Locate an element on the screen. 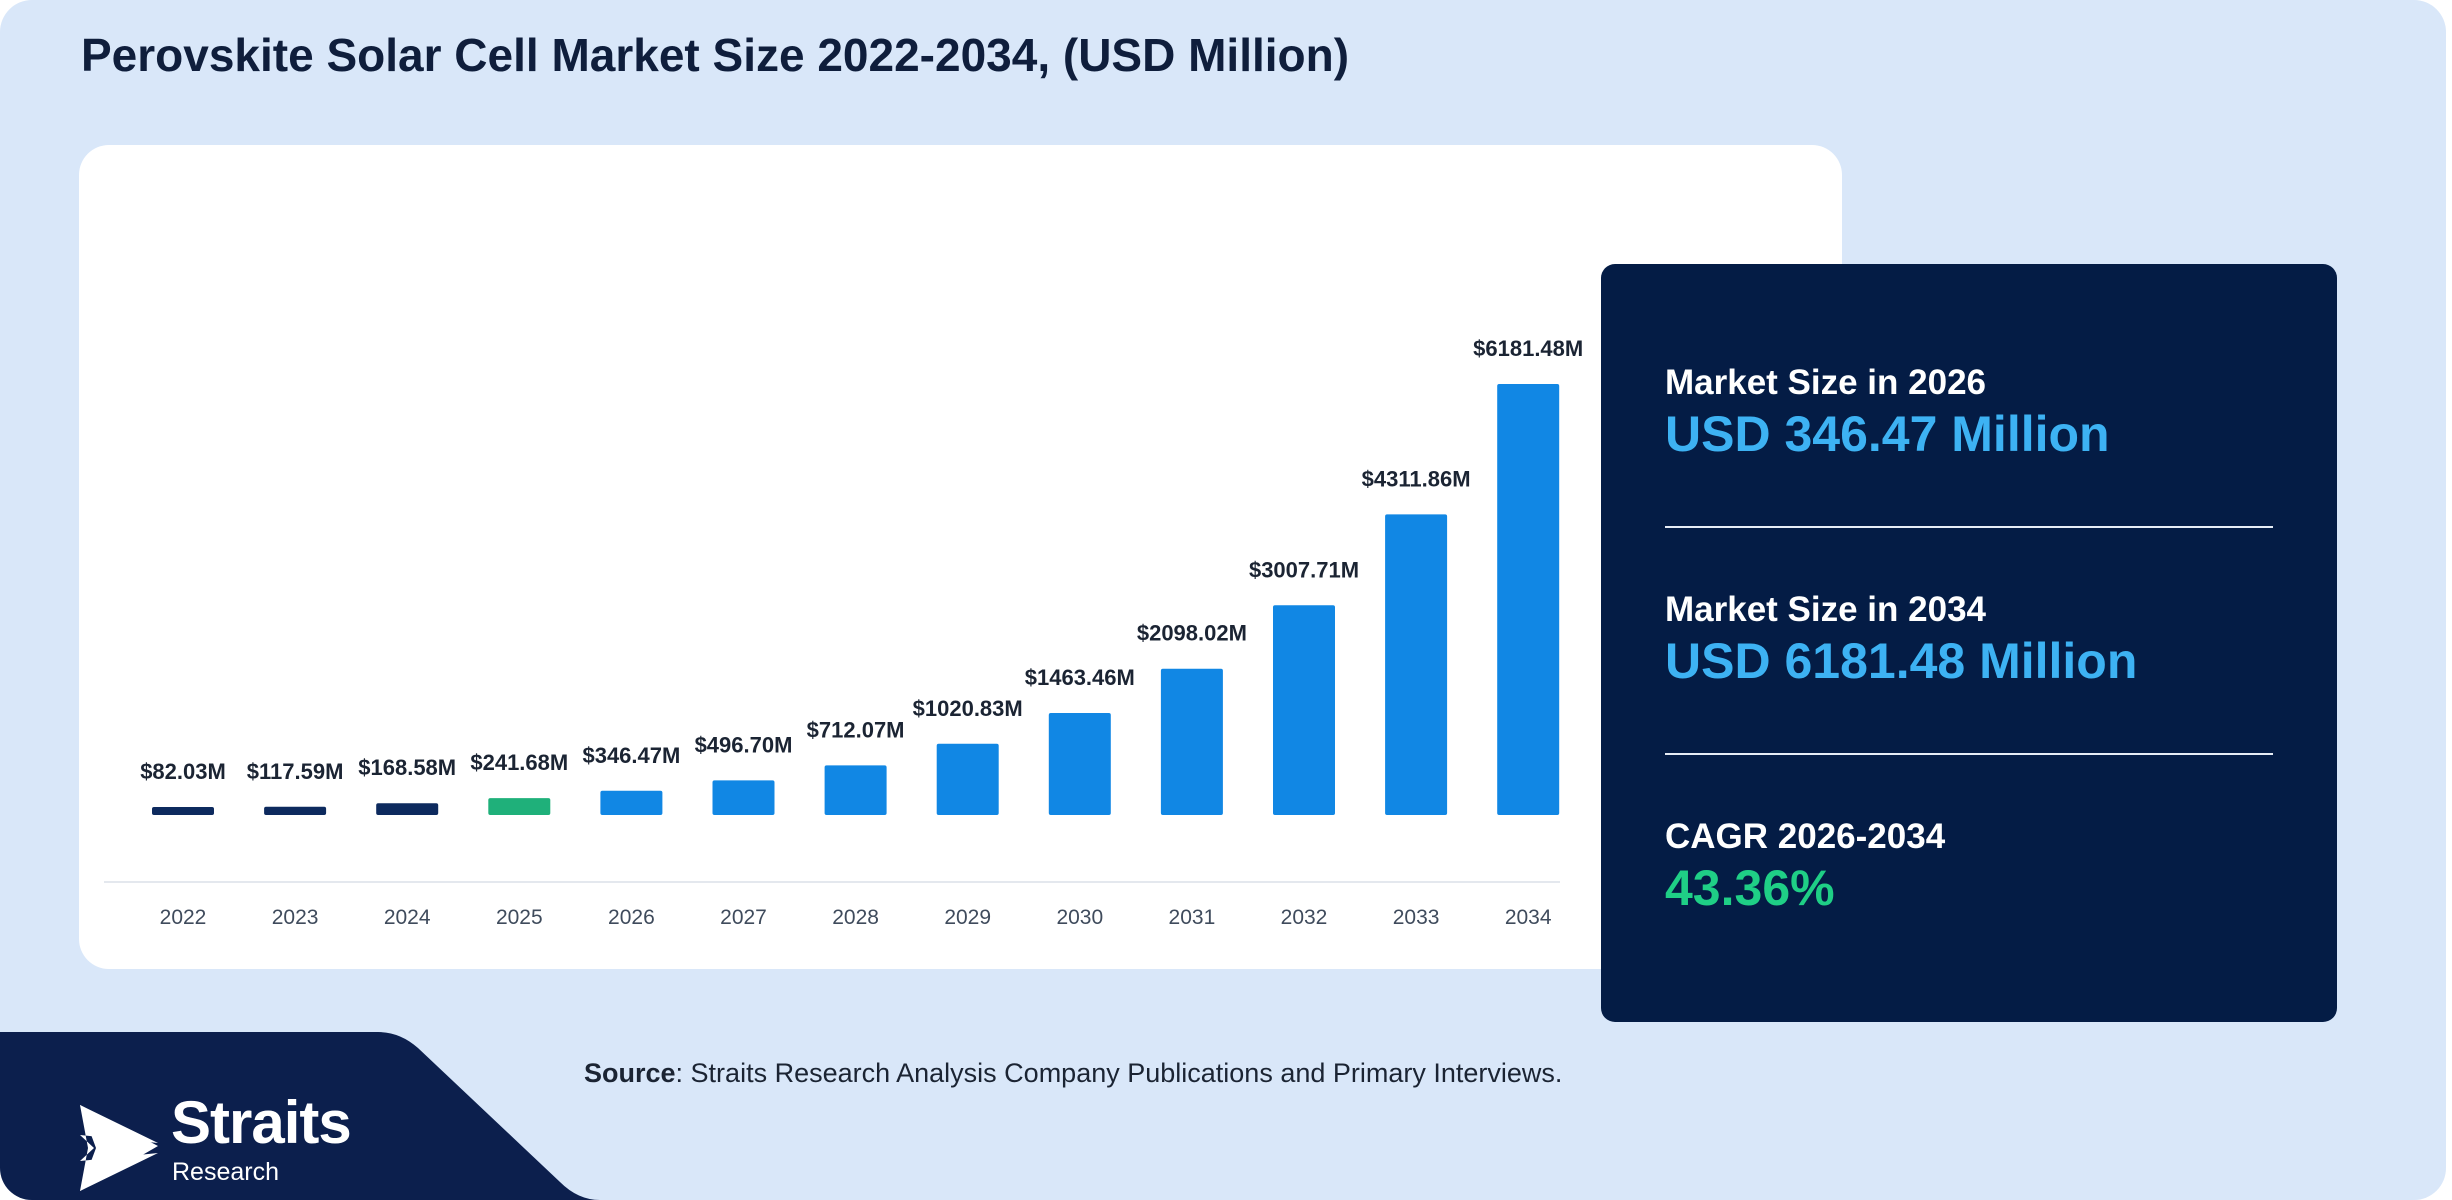 This screenshot has width=2452, height=1200. x-tick-2024: 2024 is located at coordinates (407, 917).